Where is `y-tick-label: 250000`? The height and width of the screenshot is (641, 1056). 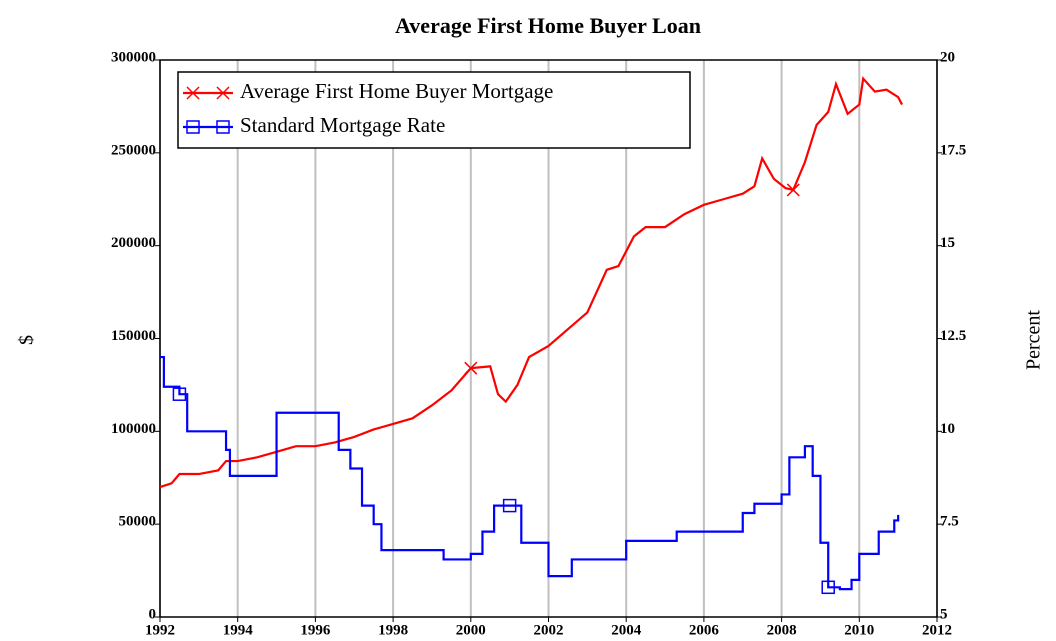
y-tick-label: 250000 is located at coordinates (133, 150).